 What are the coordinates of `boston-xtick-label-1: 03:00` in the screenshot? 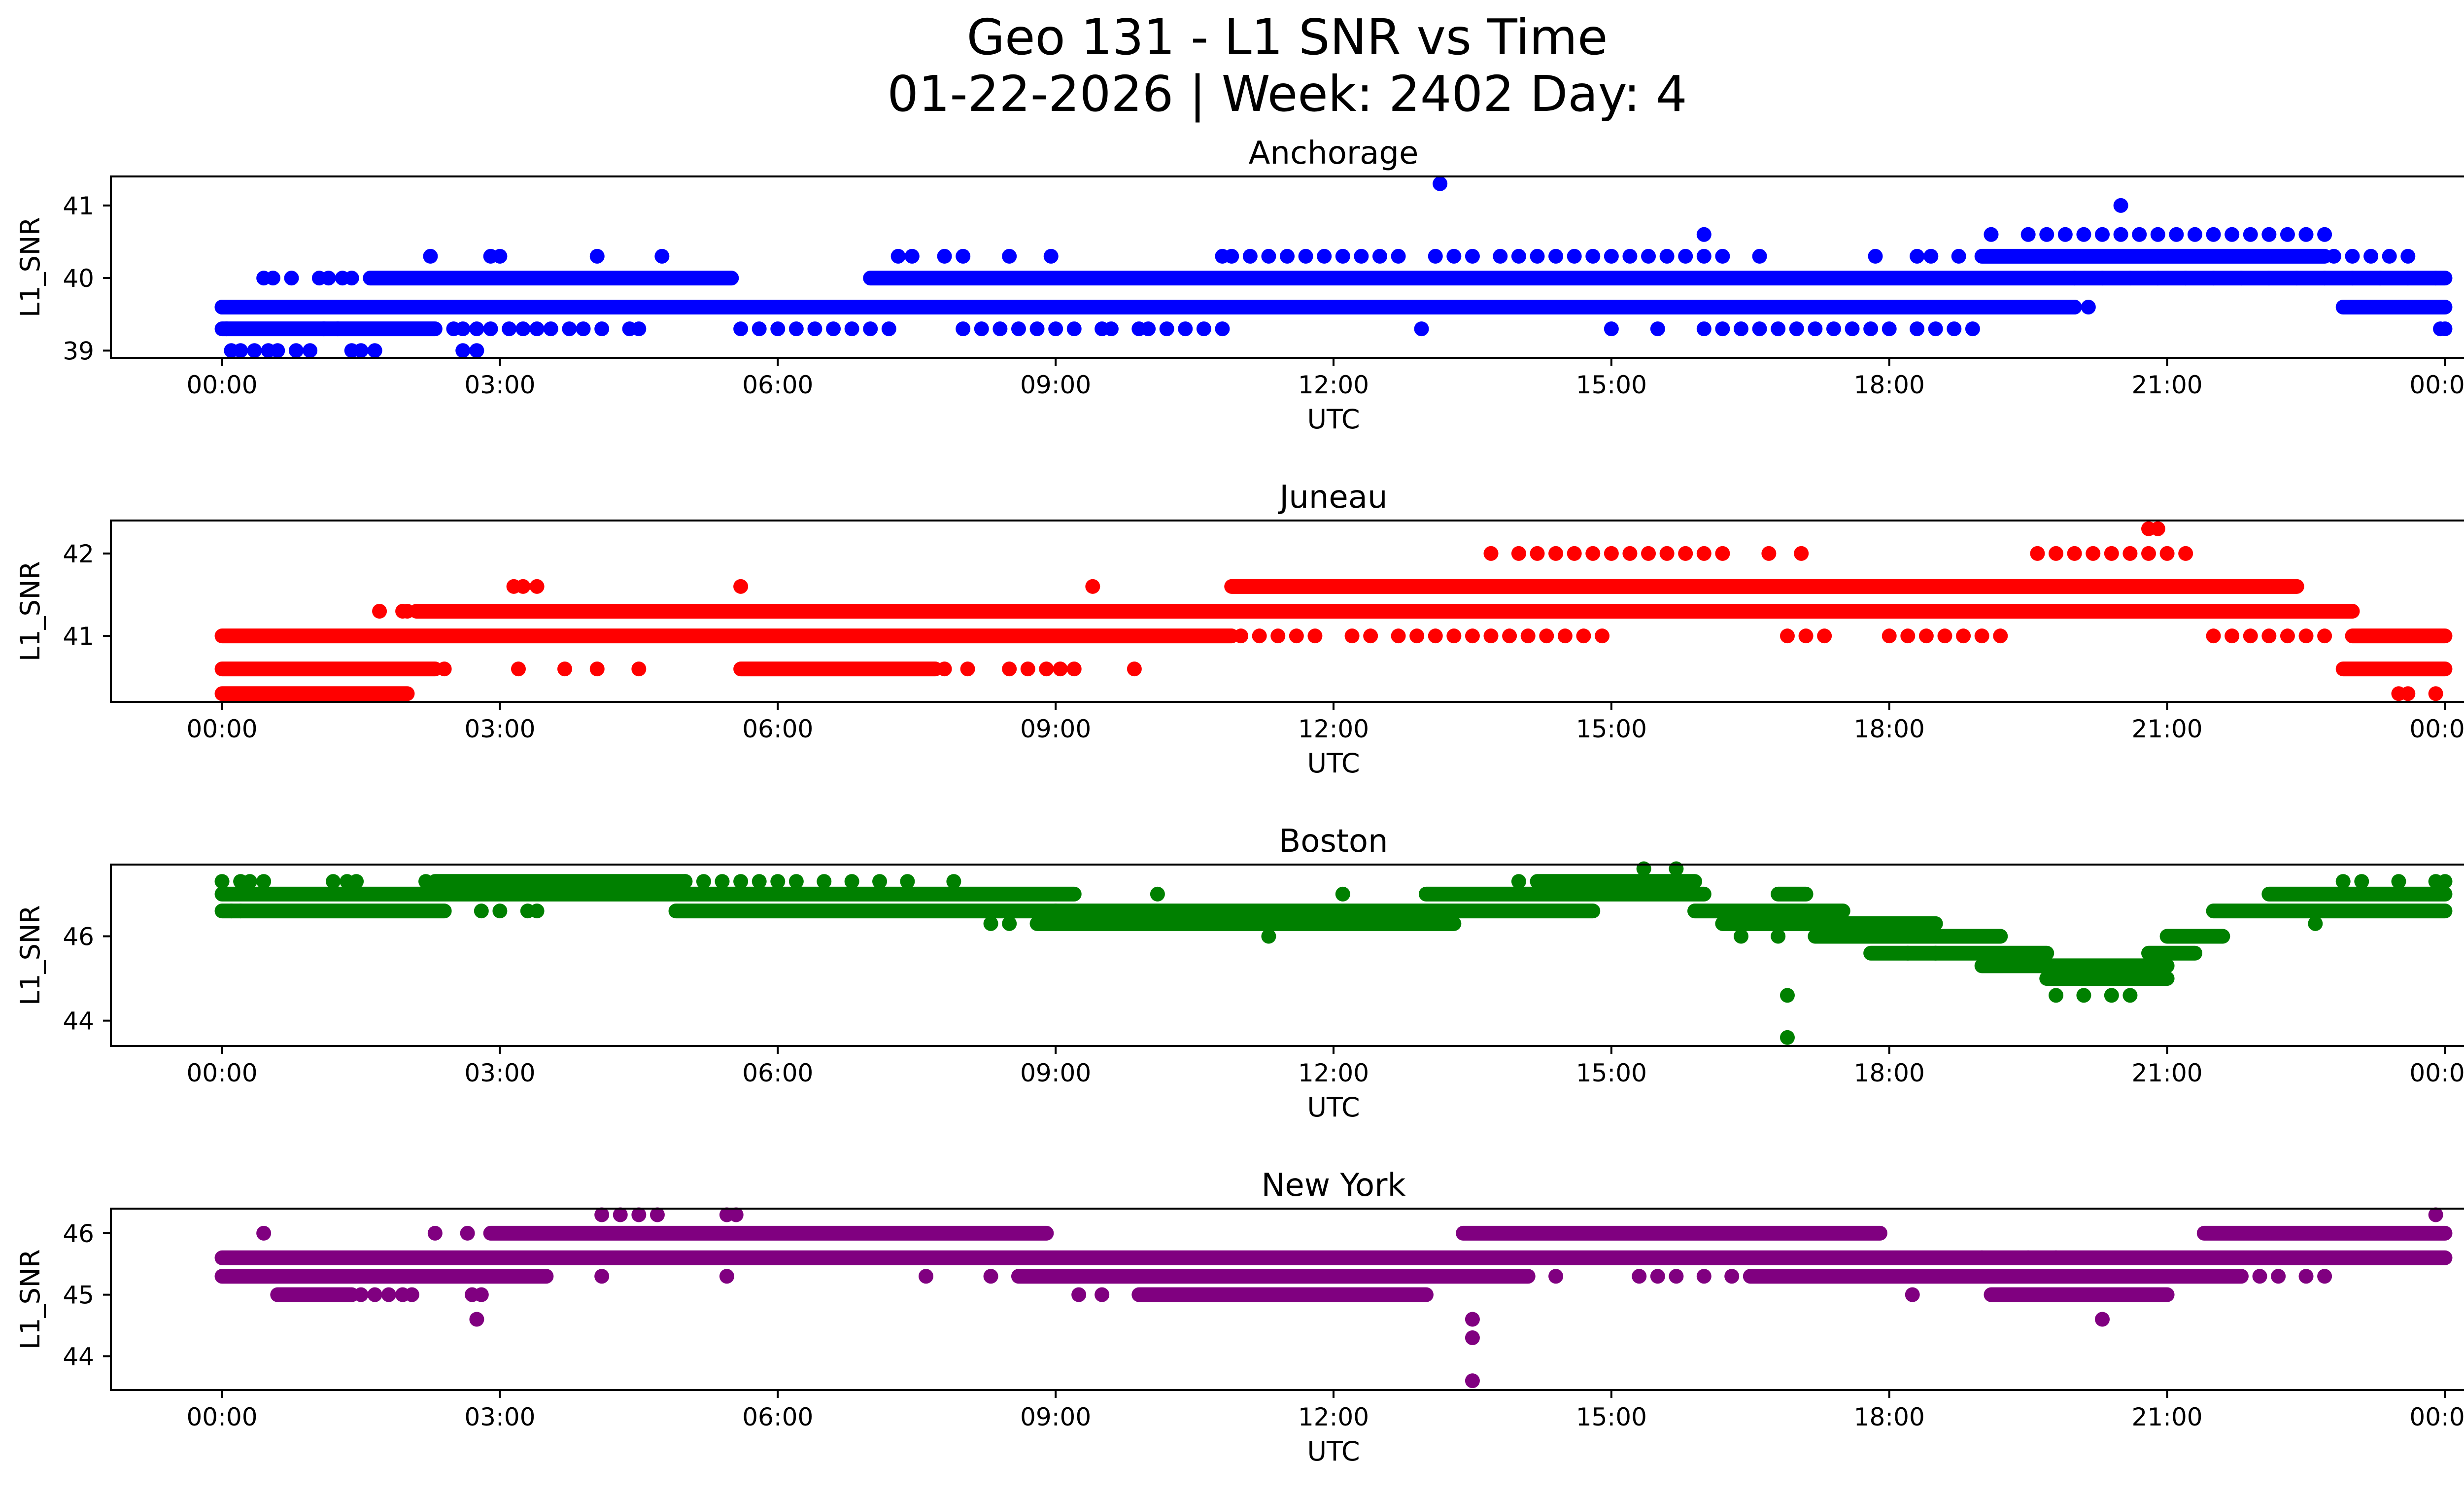 It's located at (499, 1073).